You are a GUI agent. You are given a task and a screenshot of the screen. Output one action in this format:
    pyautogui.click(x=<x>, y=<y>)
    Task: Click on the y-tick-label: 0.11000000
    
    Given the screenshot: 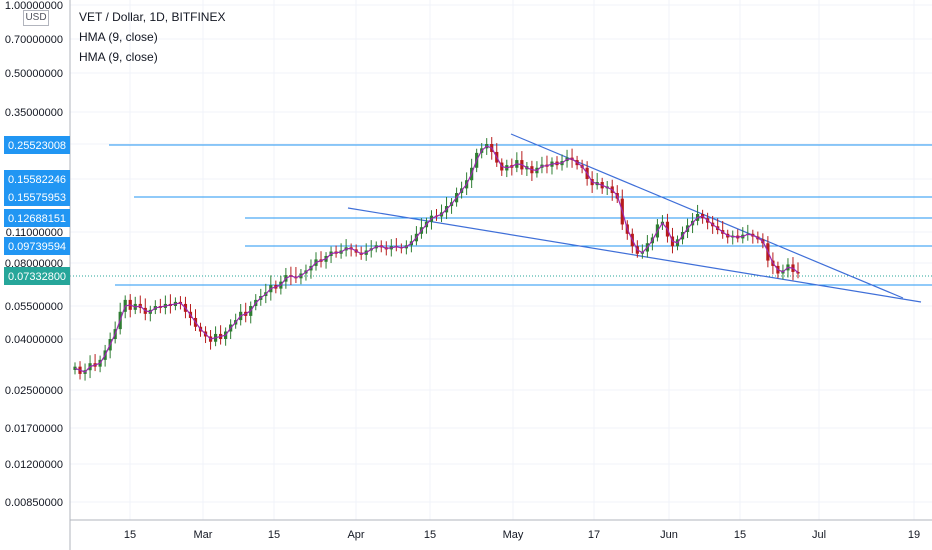 What is the action you would take?
    pyautogui.click(x=34, y=233)
    